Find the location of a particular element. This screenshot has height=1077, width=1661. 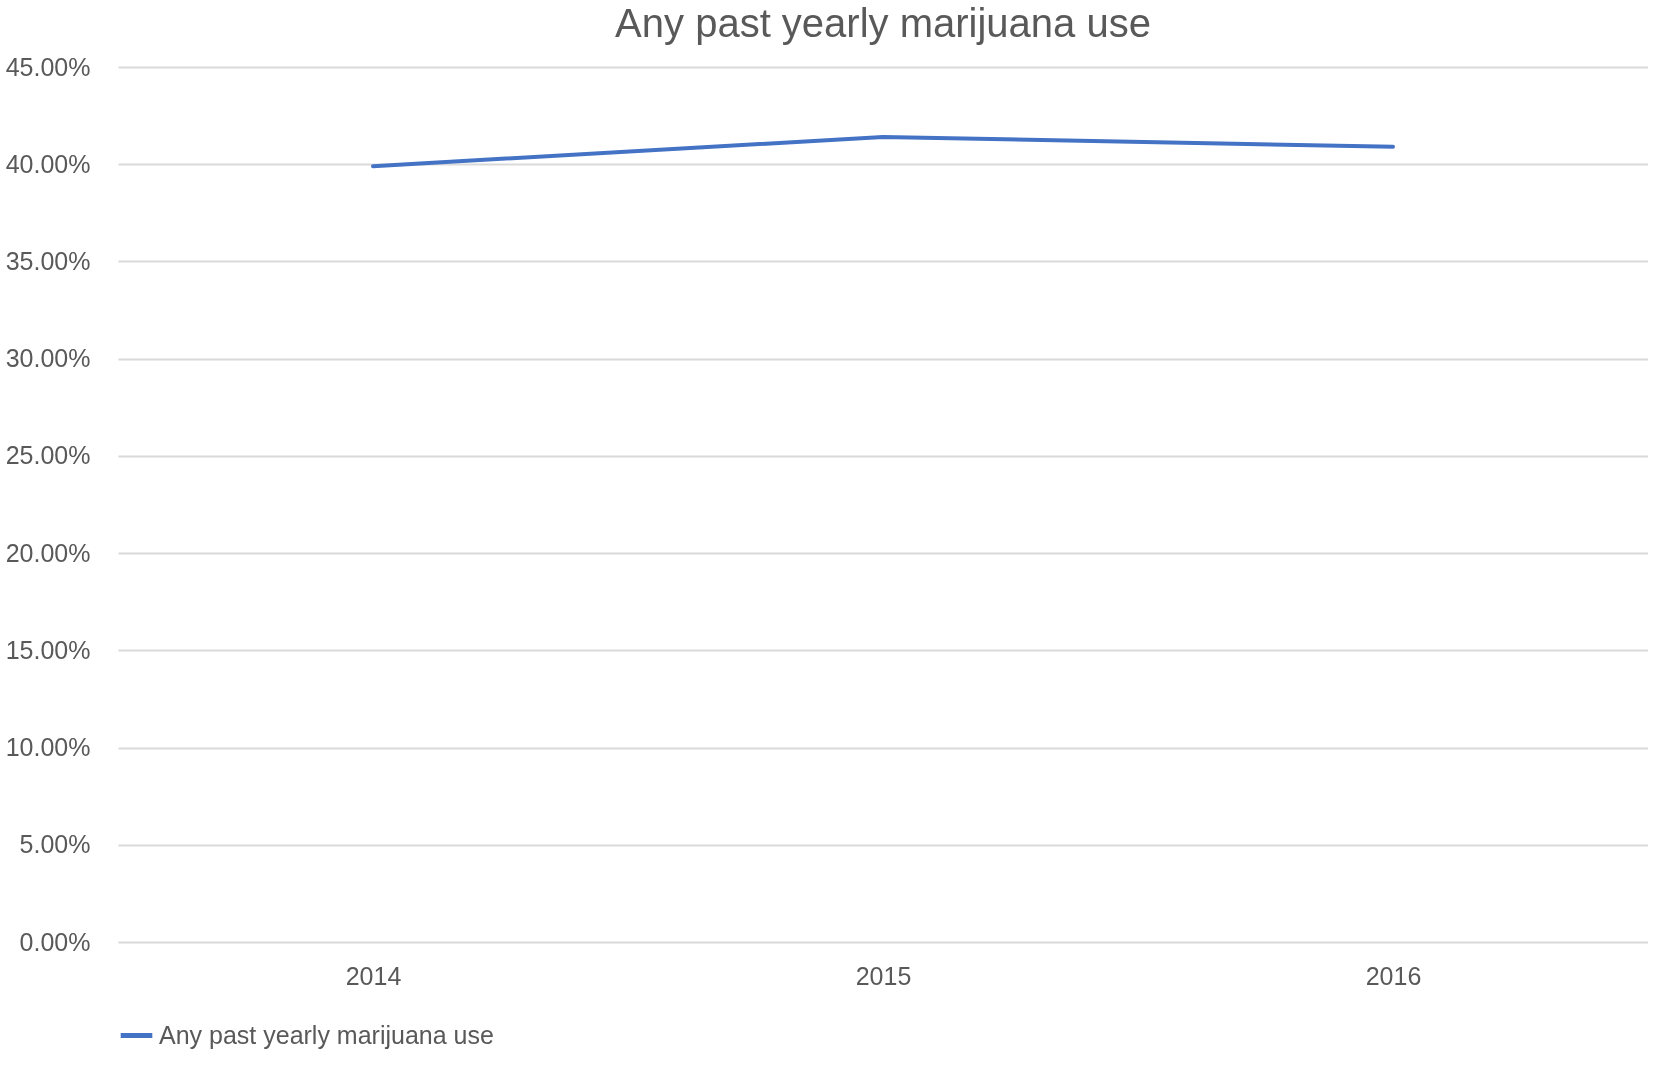

y-tick-label: 25.00% is located at coordinates (48, 455).